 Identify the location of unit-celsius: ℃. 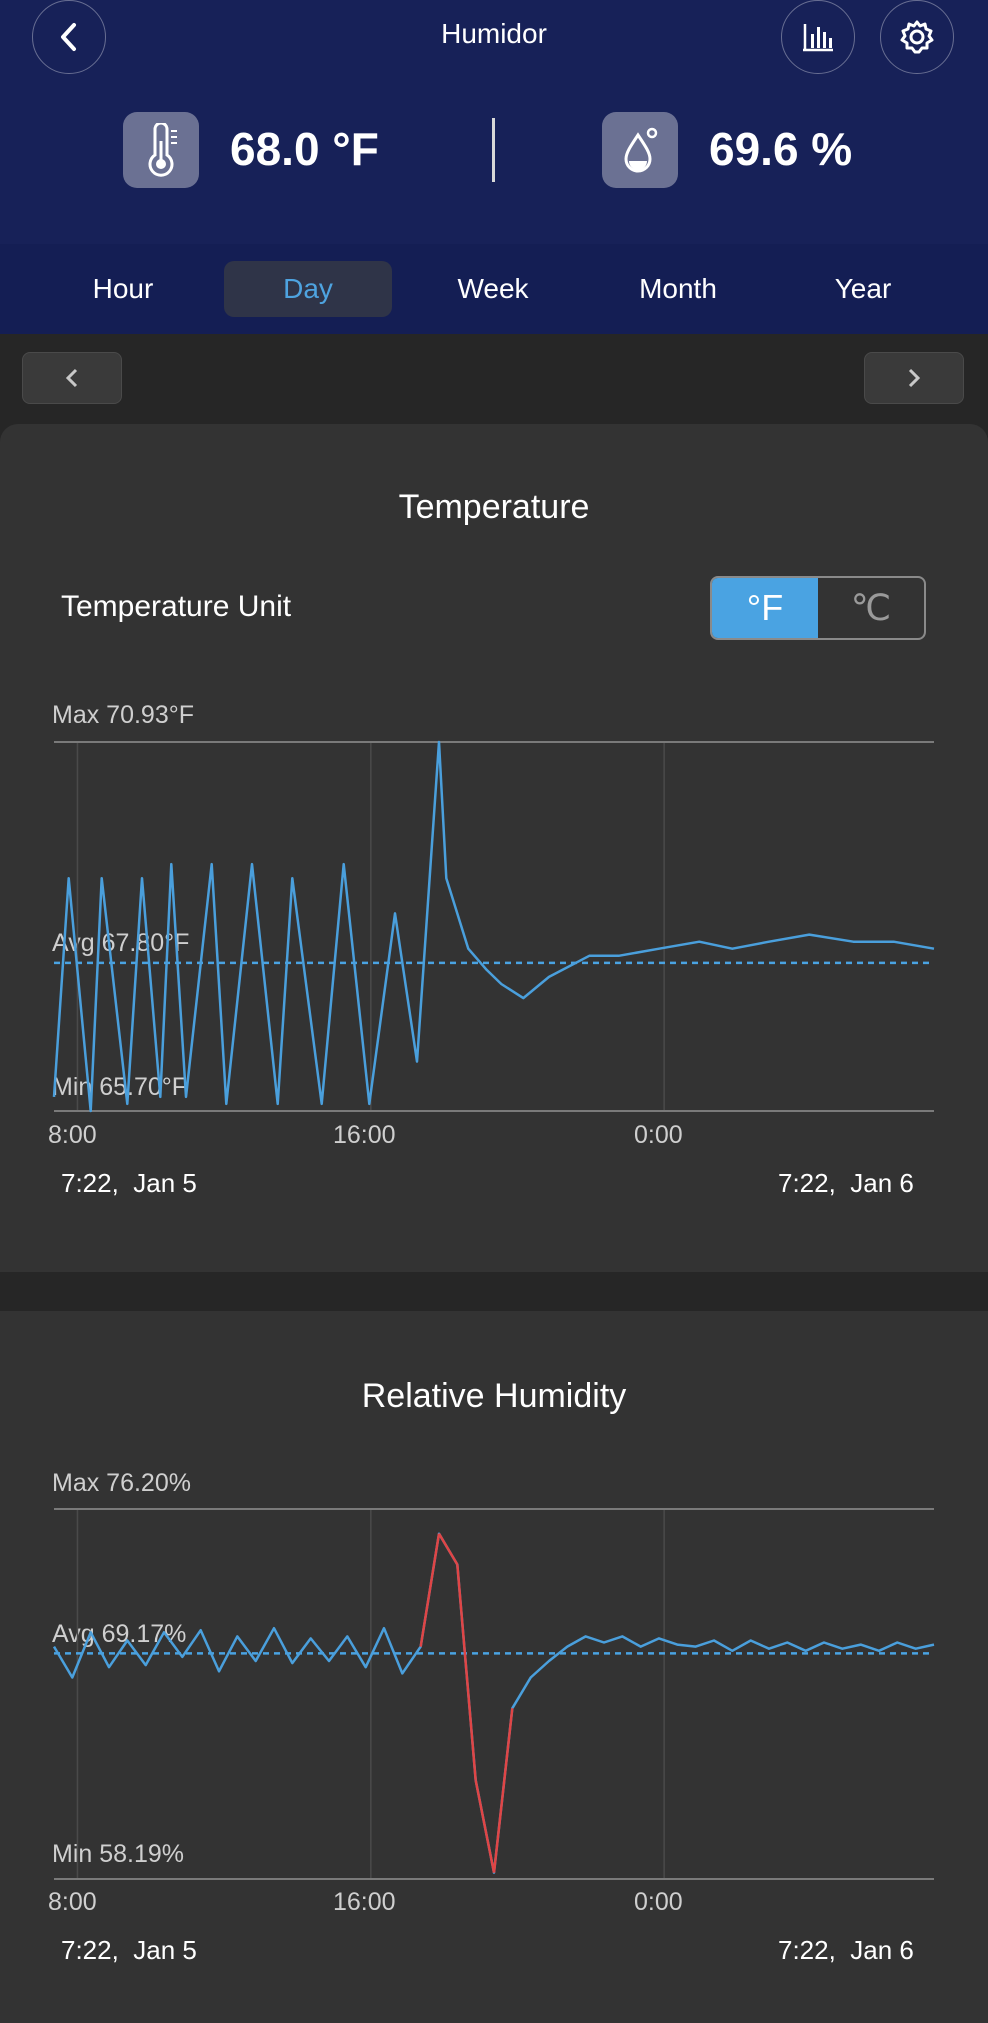
(871, 607).